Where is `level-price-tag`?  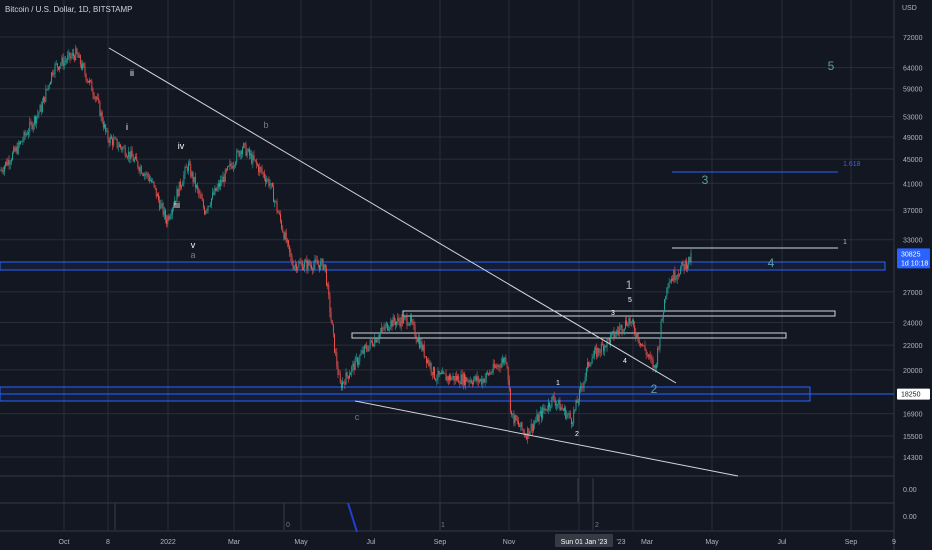 level-price-tag is located at coordinates (913, 394).